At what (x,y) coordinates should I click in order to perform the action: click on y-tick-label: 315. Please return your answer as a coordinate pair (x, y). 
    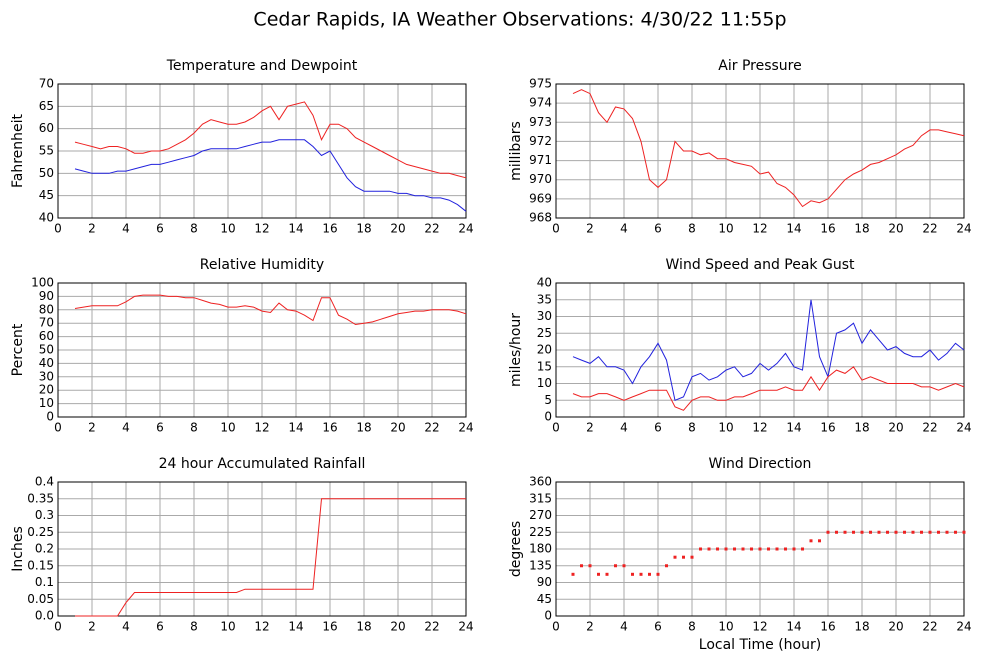
    Looking at the image, I should click on (540, 498).